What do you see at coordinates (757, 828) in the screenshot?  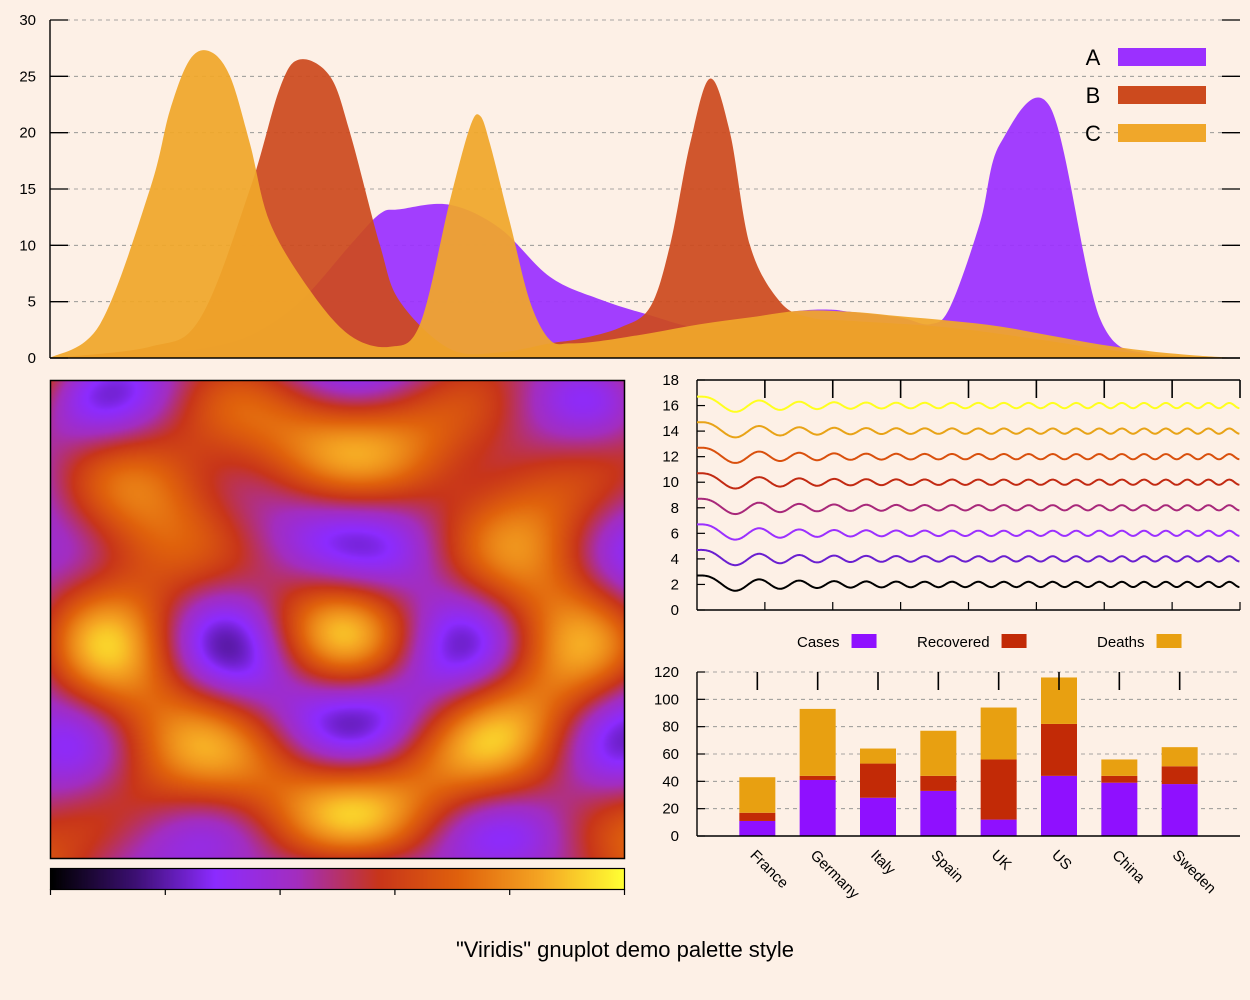 I see `bar-cases-france` at bounding box center [757, 828].